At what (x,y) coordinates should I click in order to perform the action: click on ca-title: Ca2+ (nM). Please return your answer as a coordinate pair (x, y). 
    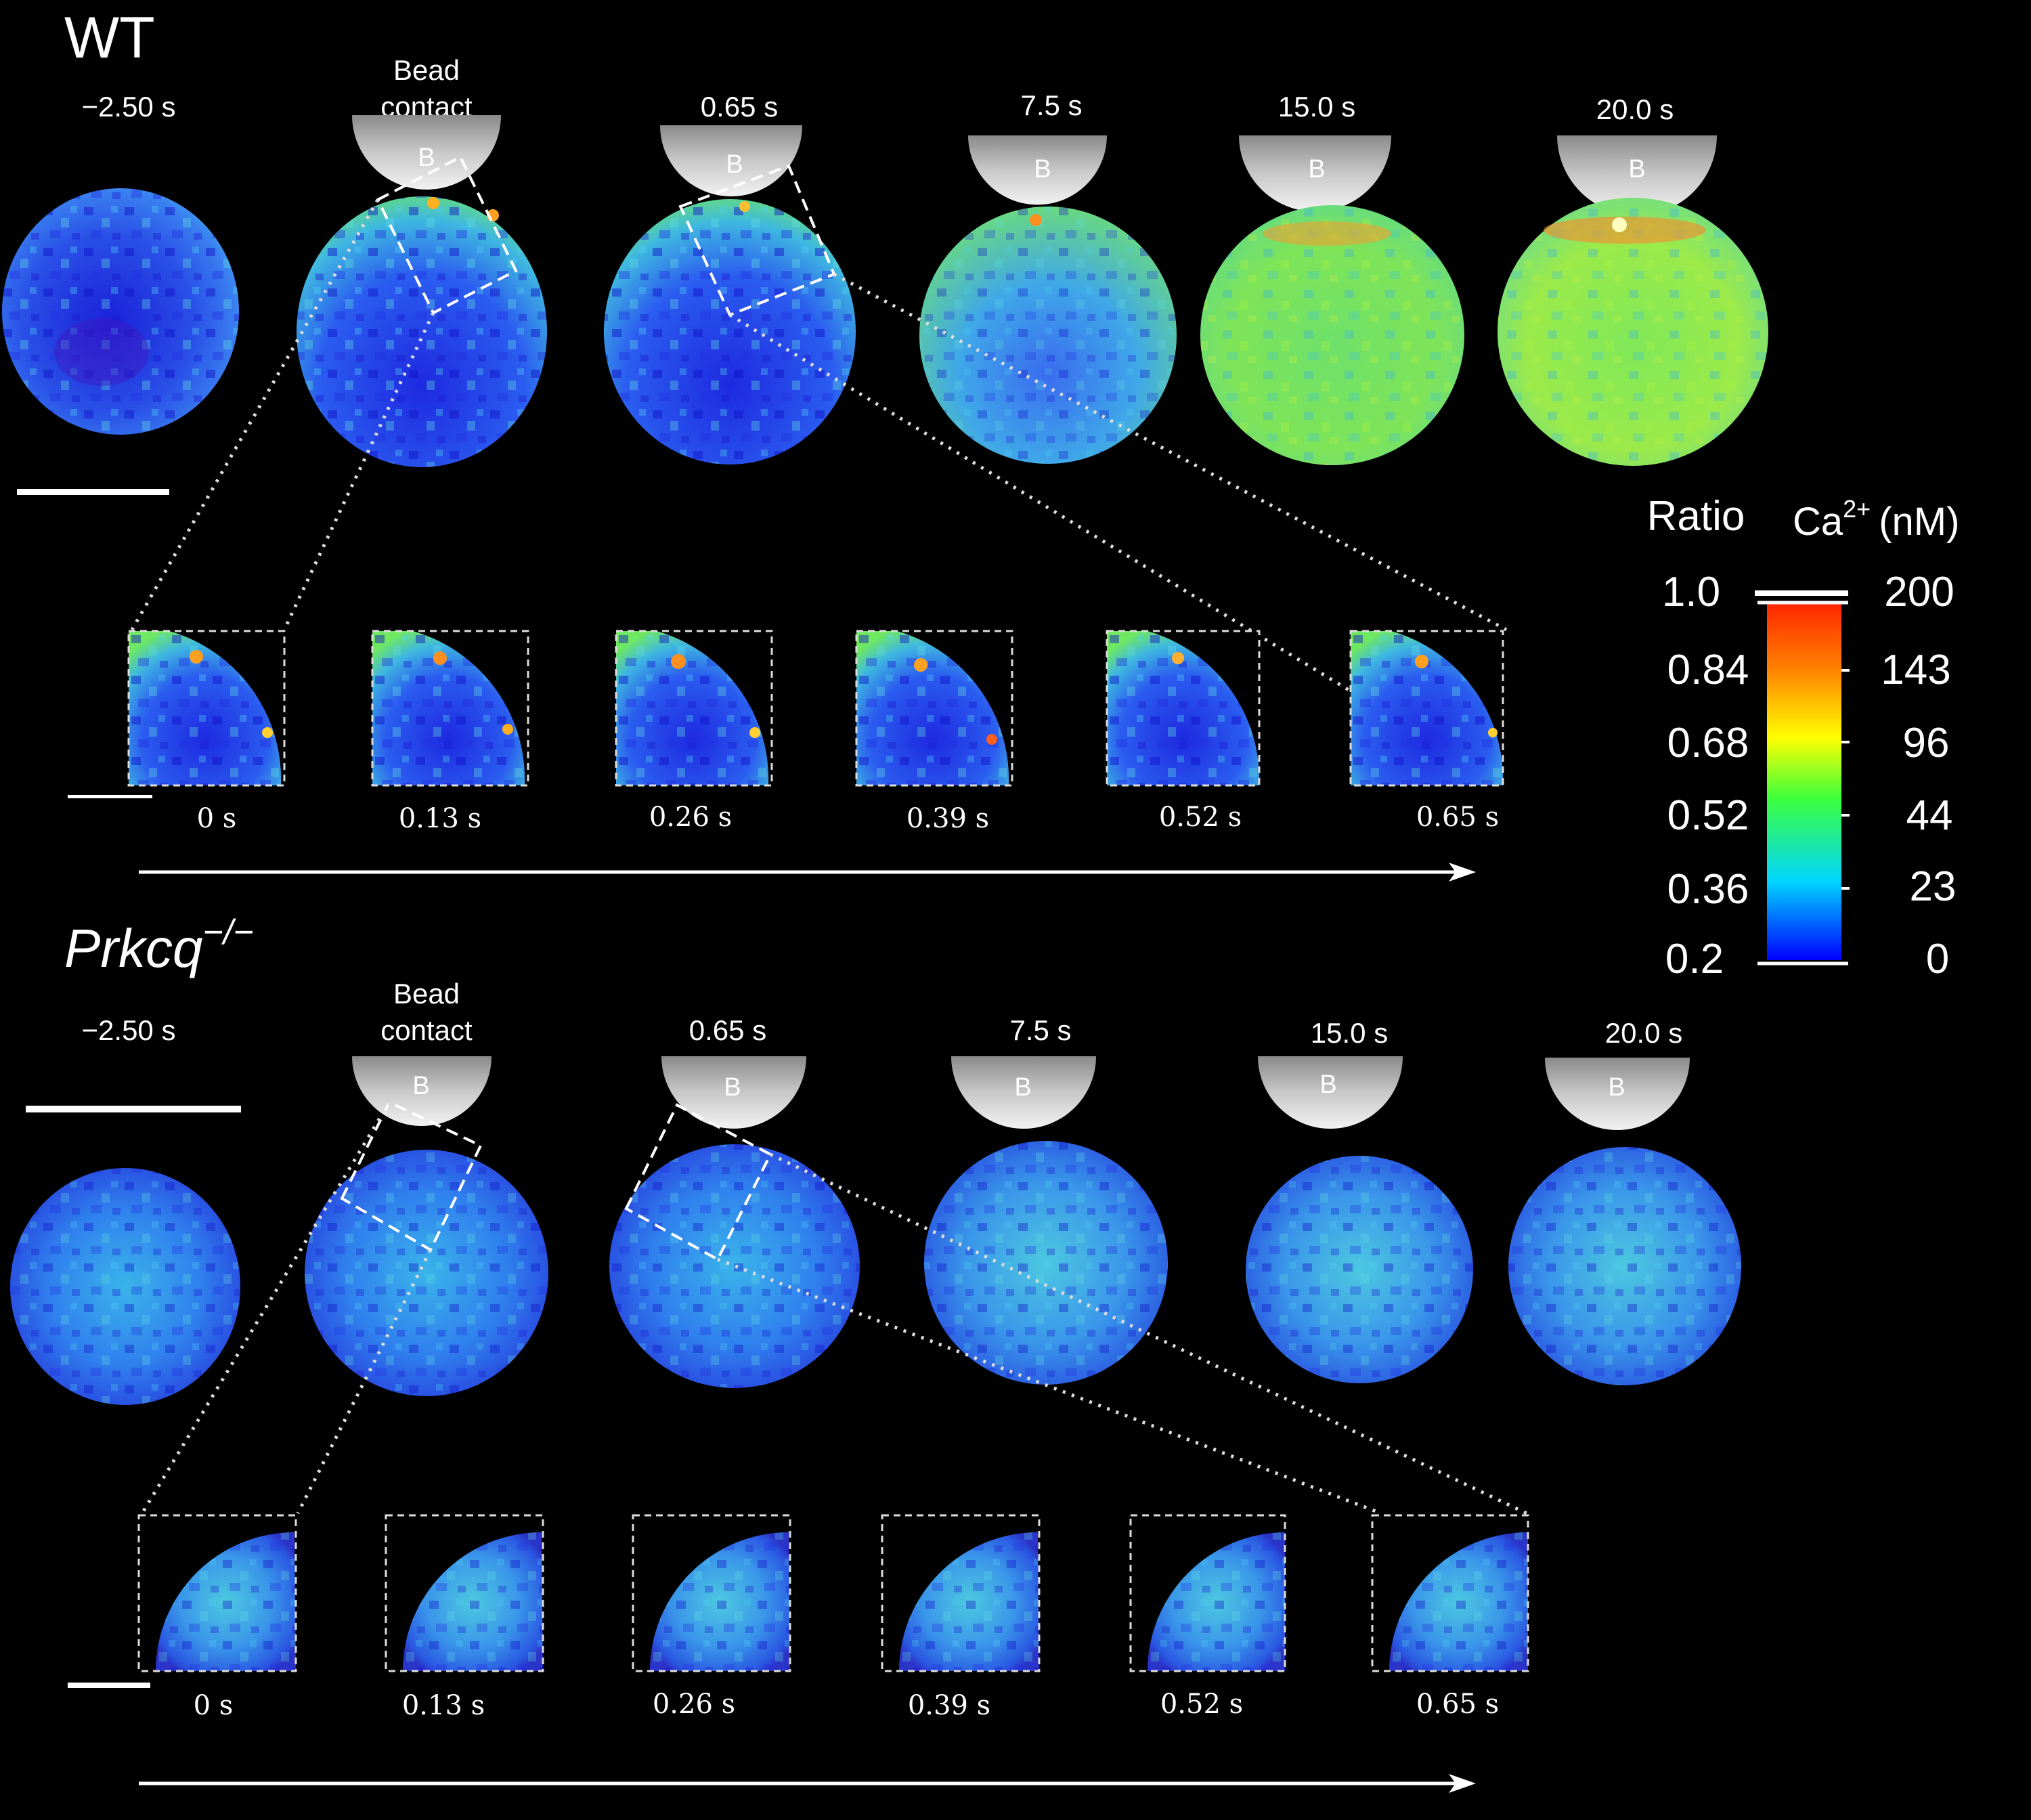
    Looking at the image, I should click on (1876, 520).